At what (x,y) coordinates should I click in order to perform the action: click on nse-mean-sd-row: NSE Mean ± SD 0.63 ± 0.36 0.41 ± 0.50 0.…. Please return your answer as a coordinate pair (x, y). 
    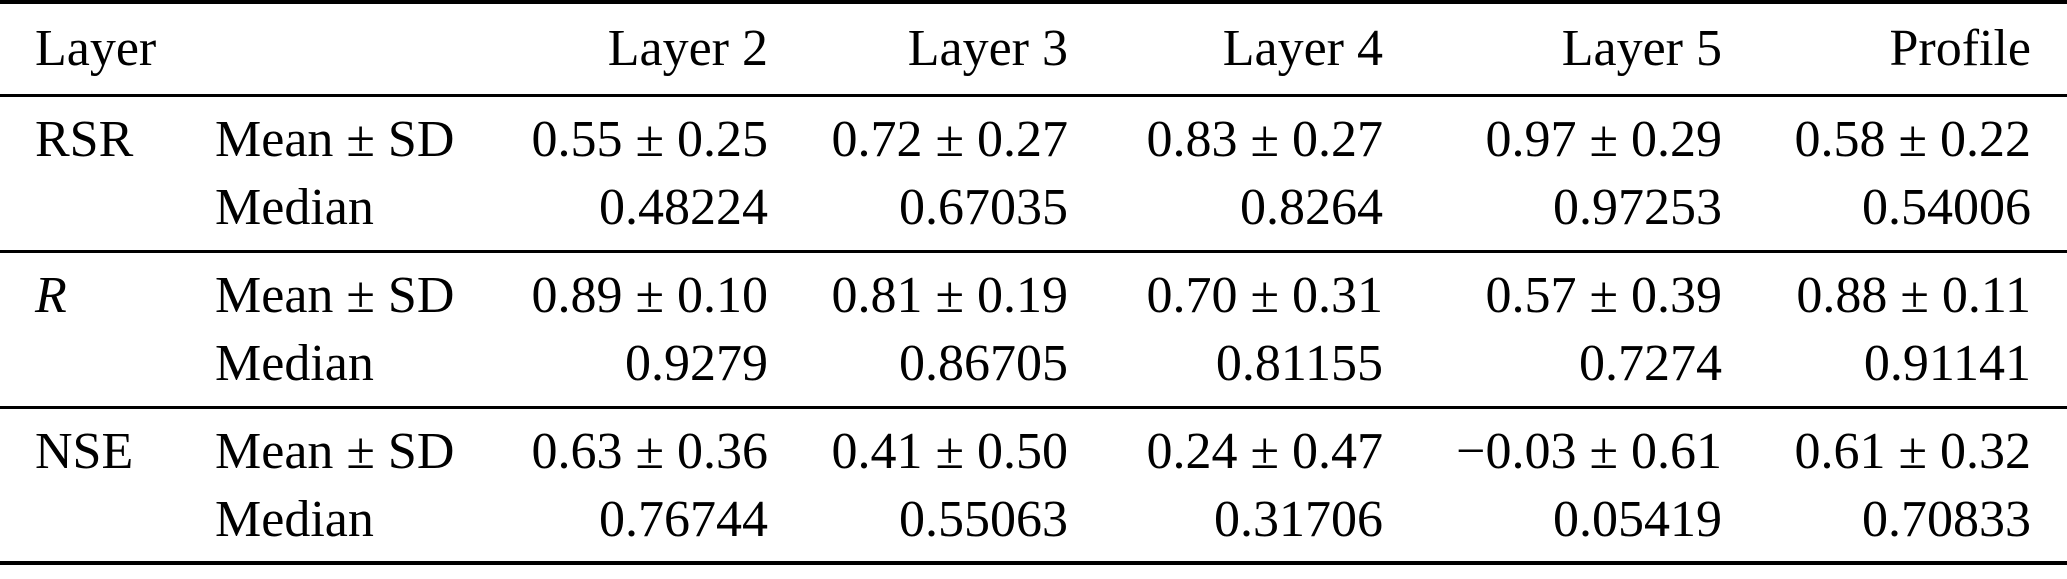
    Looking at the image, I should click on (1033, 446).